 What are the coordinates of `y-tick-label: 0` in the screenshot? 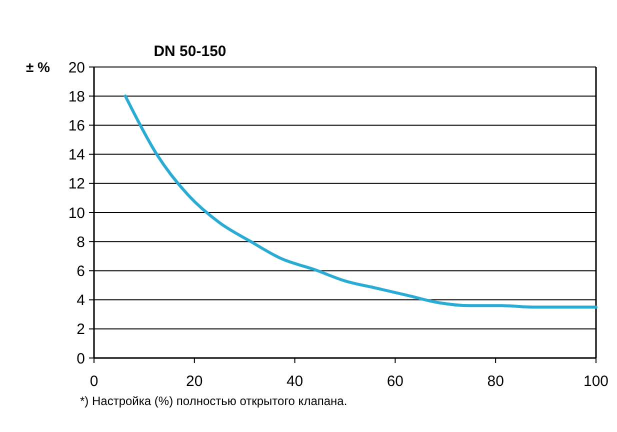 It's located at (80, 359).